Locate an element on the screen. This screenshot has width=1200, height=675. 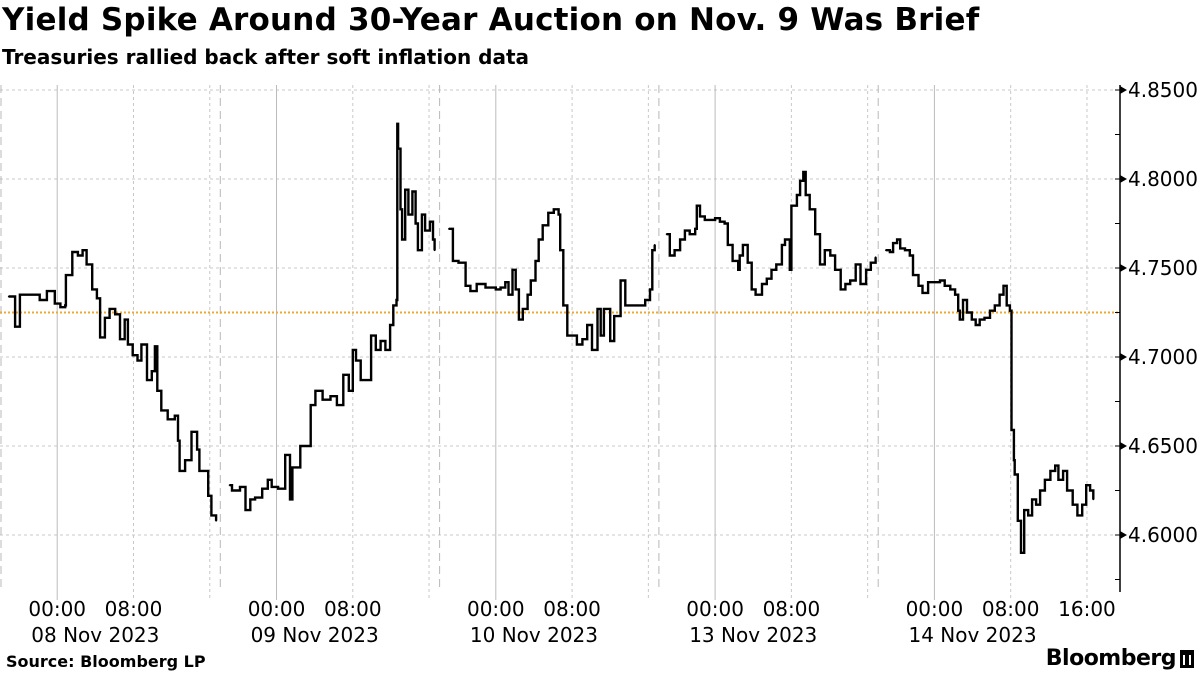
y-tick-label: 4.6500 is located at coordinates (1163, 446).